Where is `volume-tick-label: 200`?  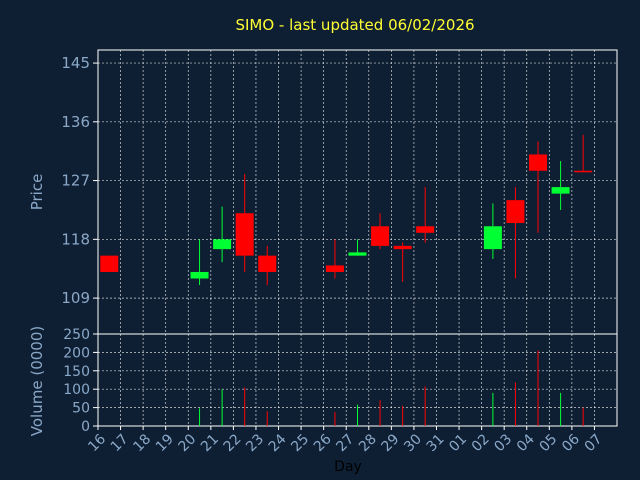
volume-tick-label: 200 is located at coordinates (76, 353).